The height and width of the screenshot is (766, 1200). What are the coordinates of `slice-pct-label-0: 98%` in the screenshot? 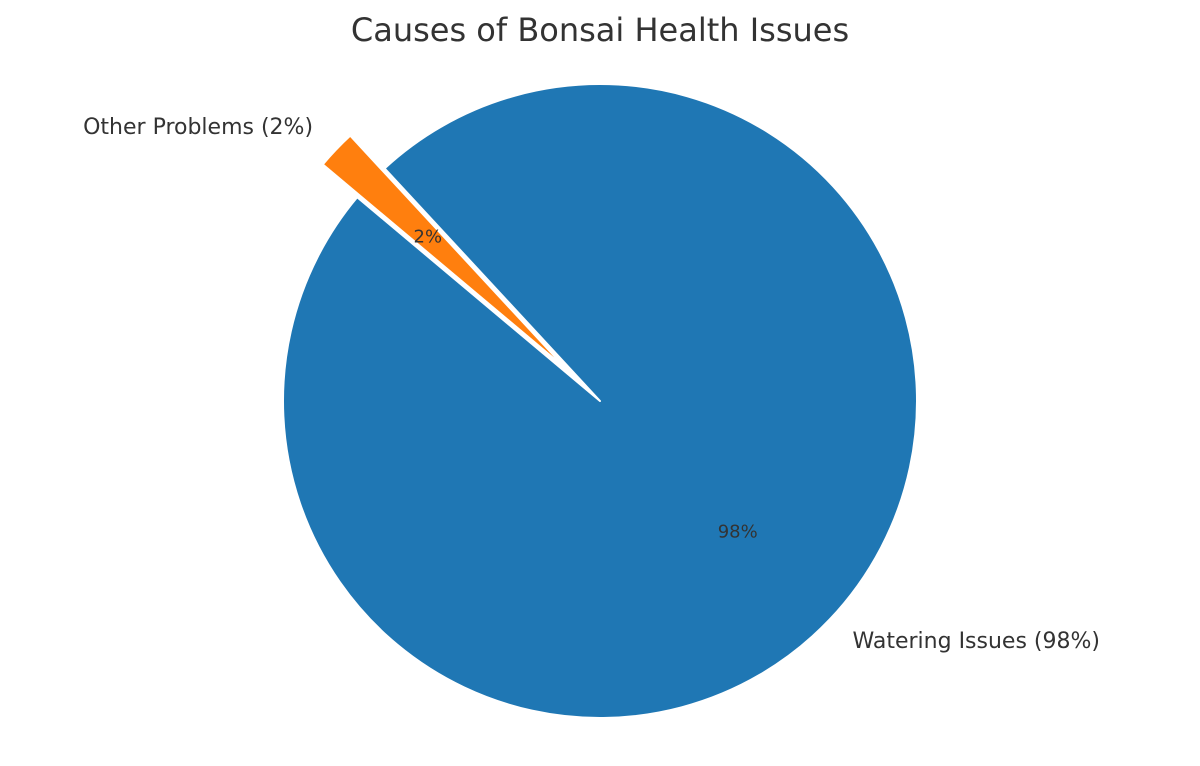 It's located at (738, 532).